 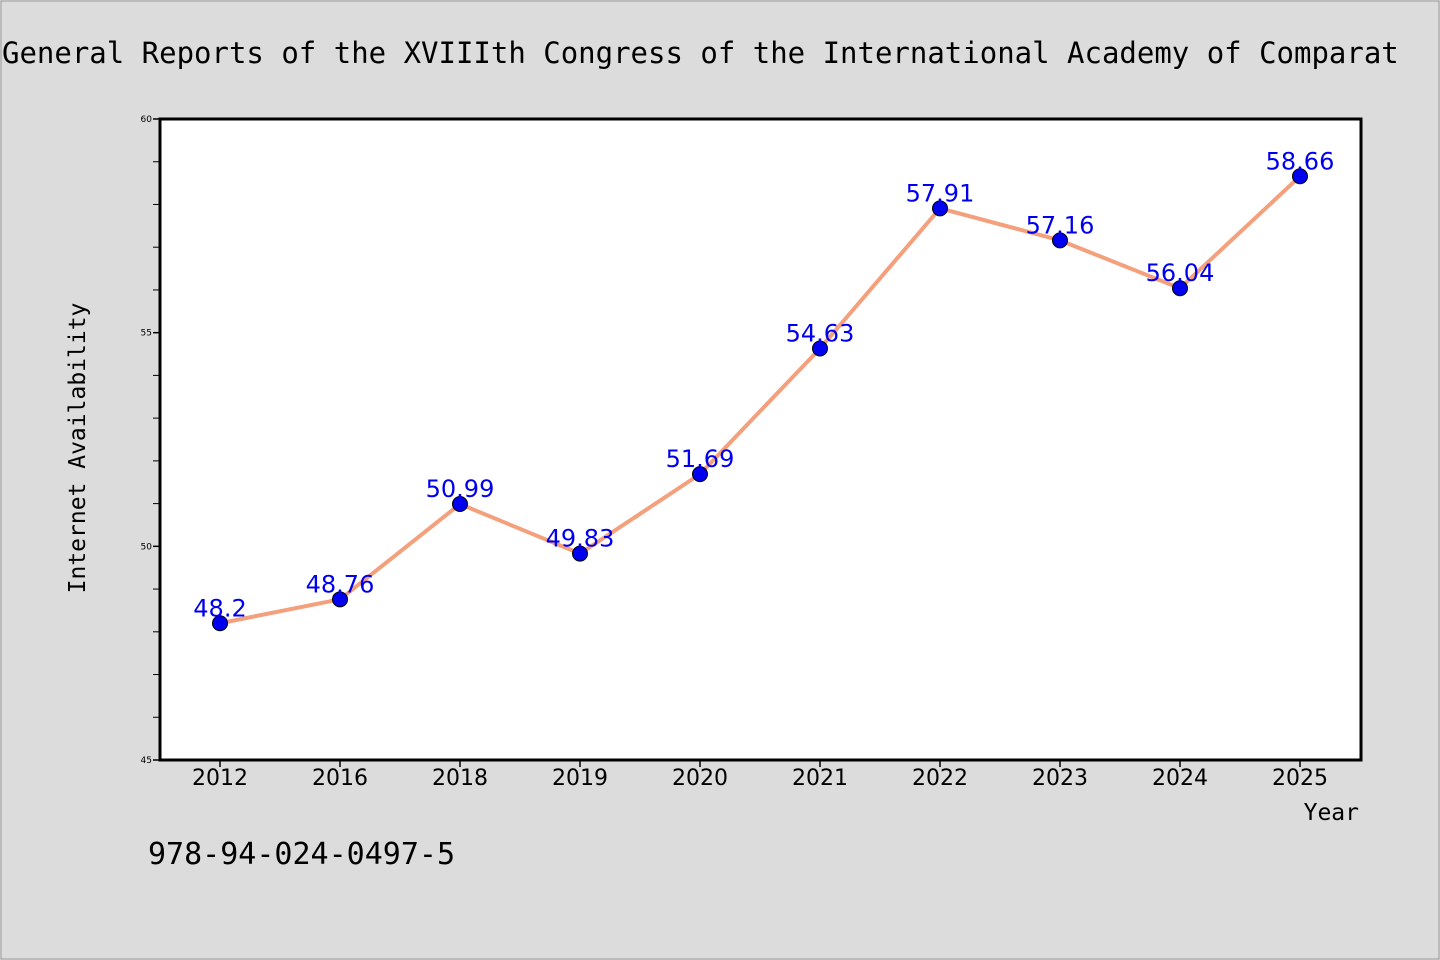 I want to click on y-axis-label: Internet Availability, so click(x=78, y=448).